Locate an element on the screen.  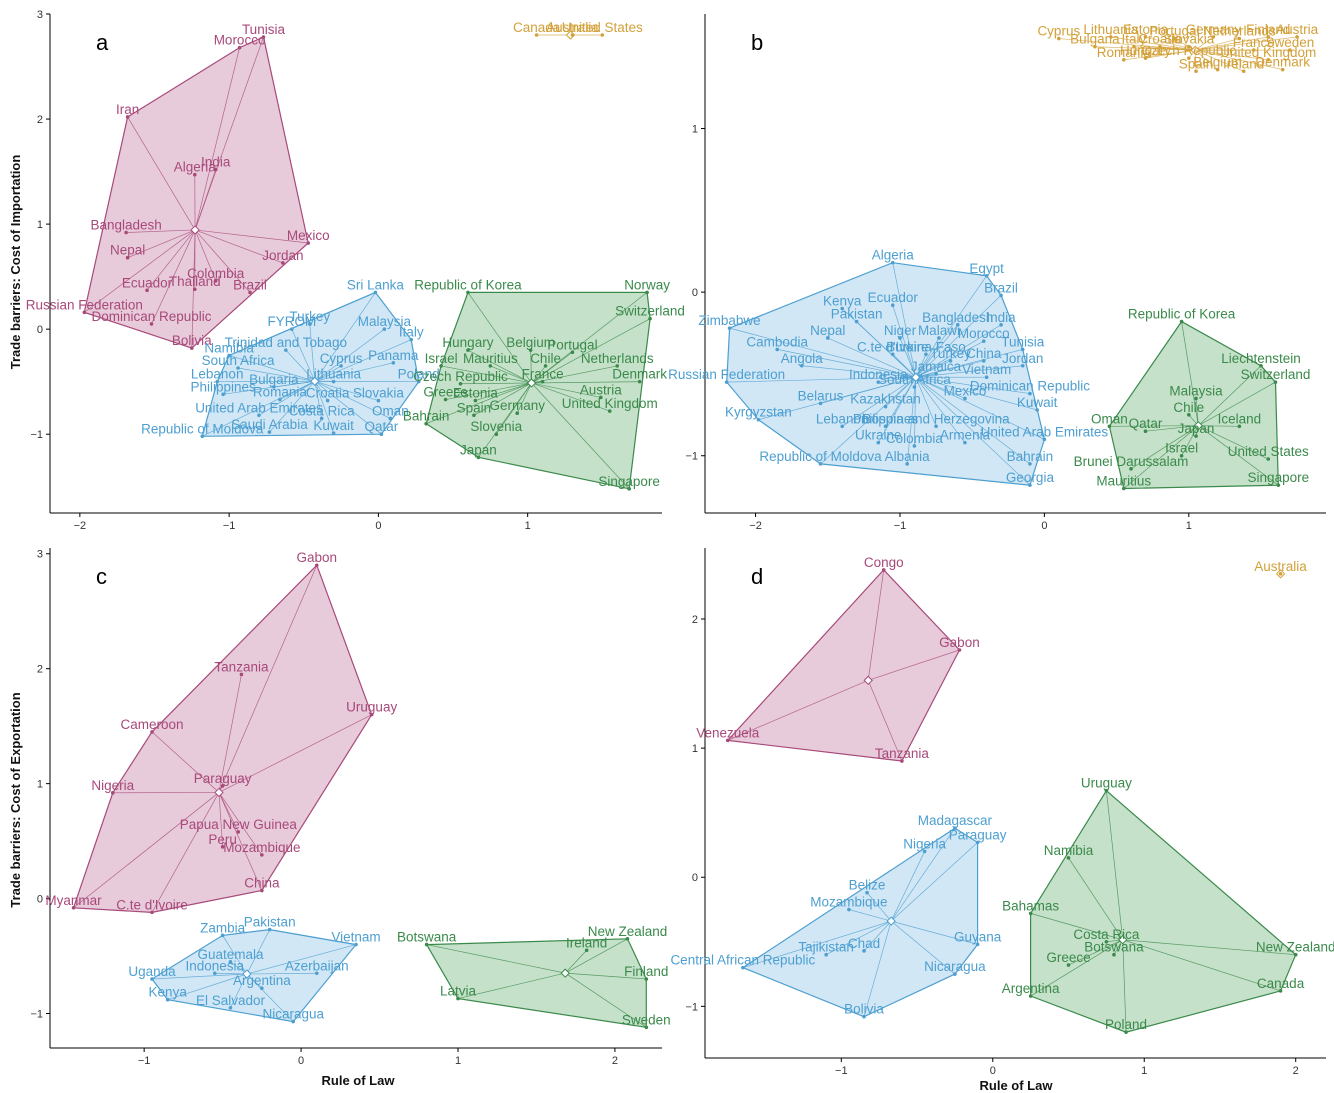
point-label: Pakistan is located at coordinates (857, 314).